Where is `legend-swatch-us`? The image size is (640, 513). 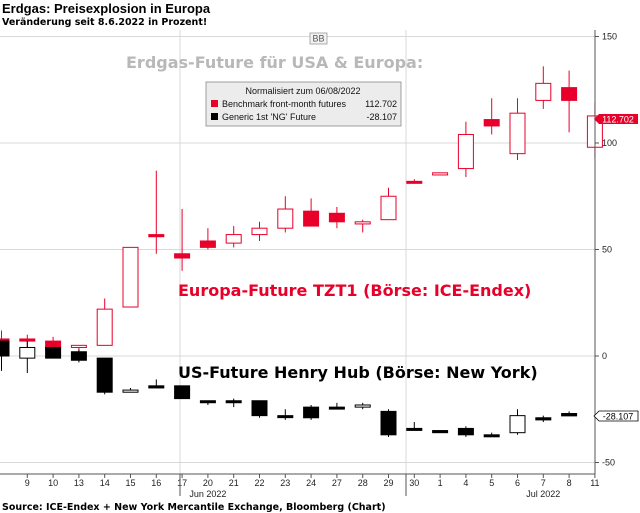
legend-swatch-us is located at coordinates (214, 116).